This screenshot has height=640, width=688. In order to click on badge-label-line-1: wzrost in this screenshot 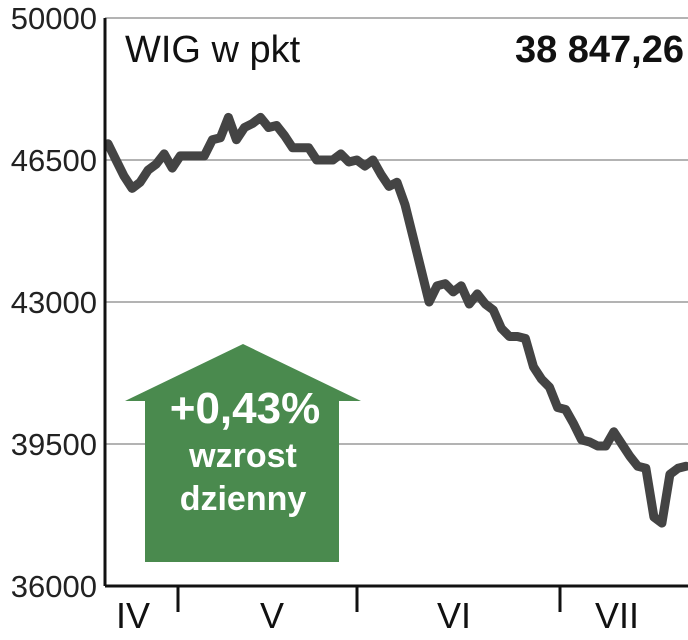, I will do `click(242, 456)`.